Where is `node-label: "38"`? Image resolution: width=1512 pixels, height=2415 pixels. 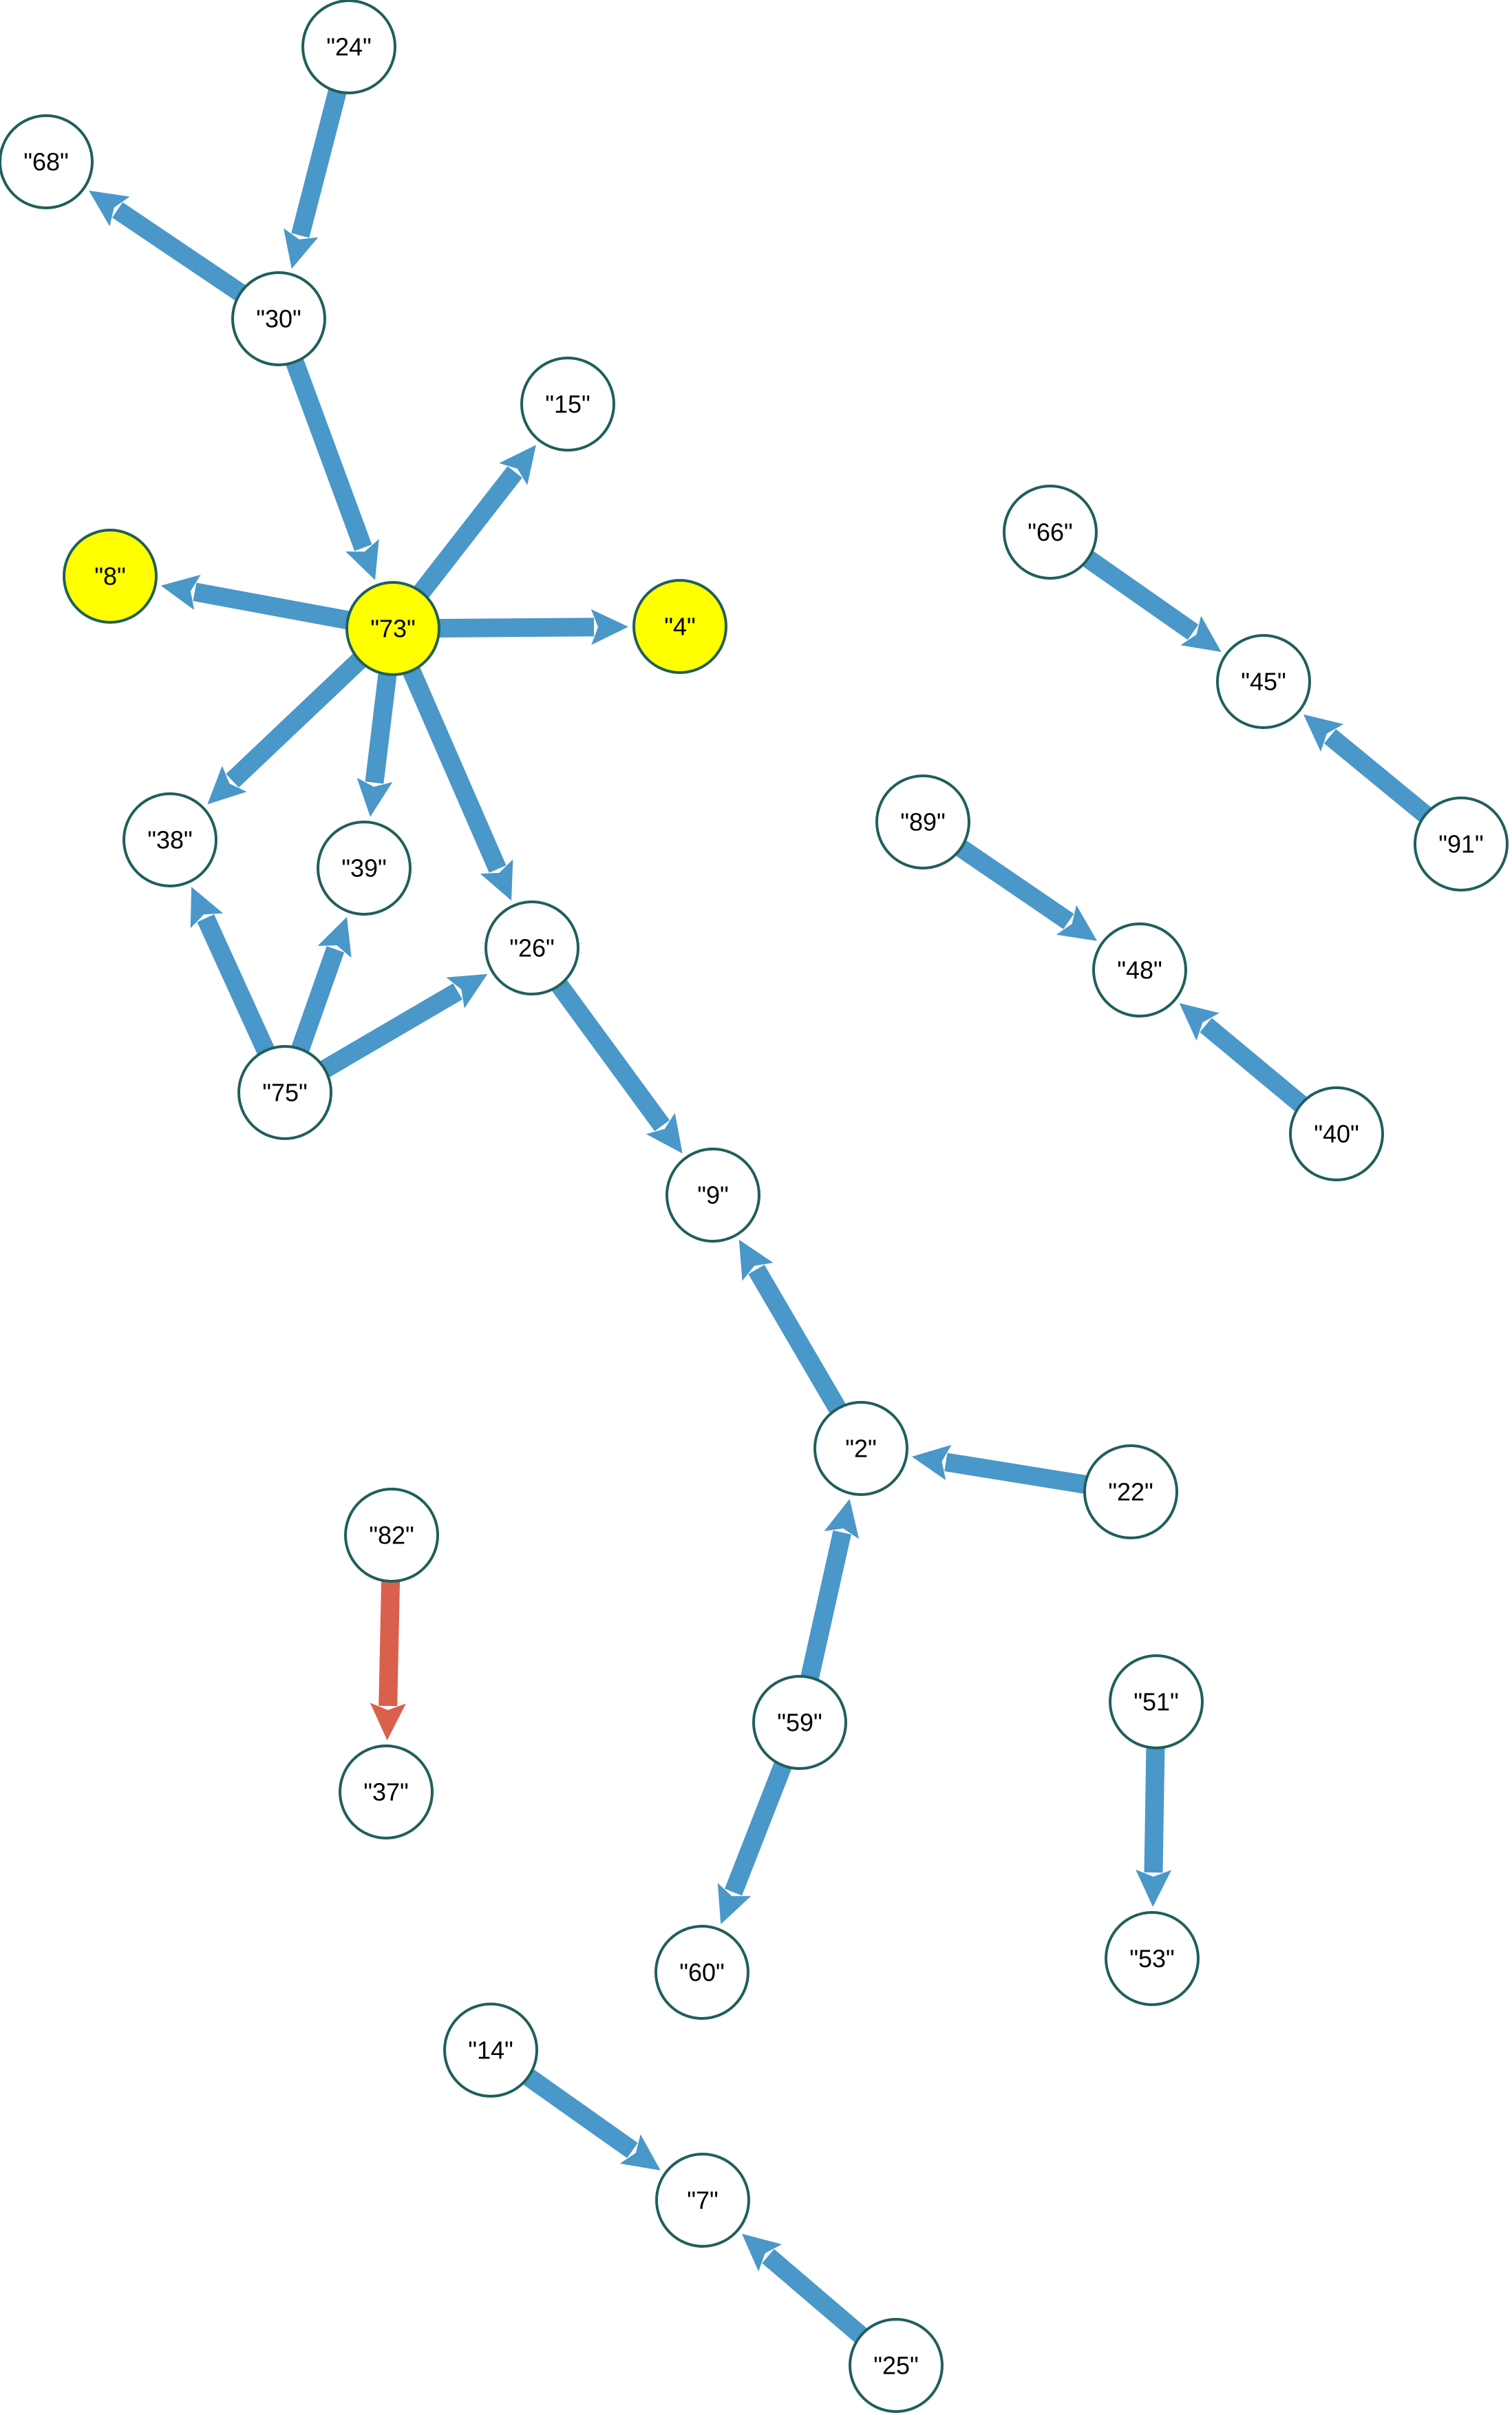
node-label: "38" is located at coordinates (170, 840).